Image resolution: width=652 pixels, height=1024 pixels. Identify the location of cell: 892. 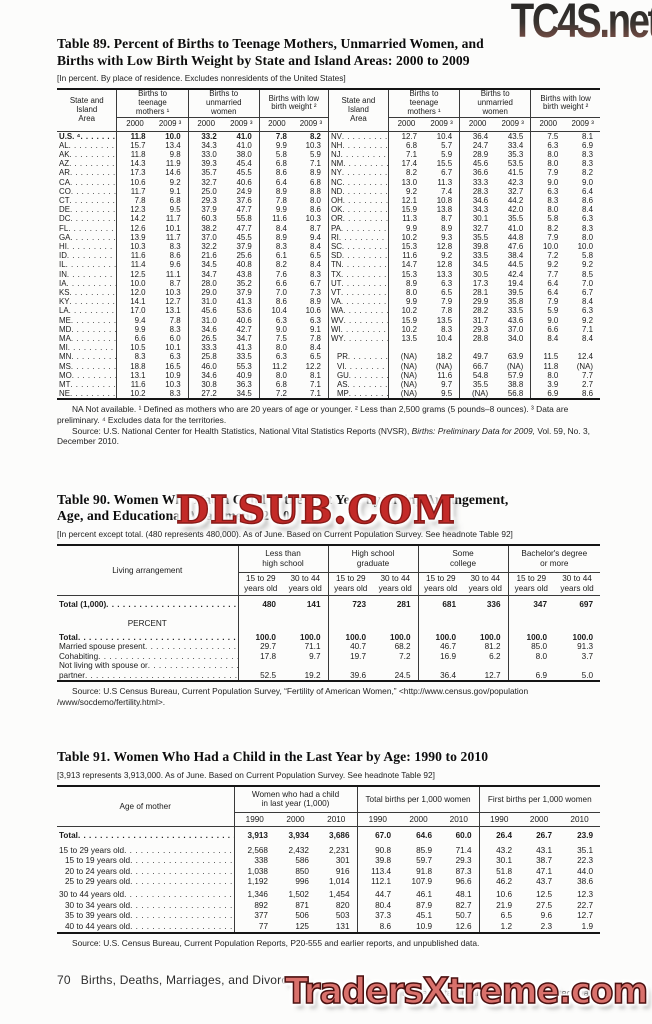
(254, 906).